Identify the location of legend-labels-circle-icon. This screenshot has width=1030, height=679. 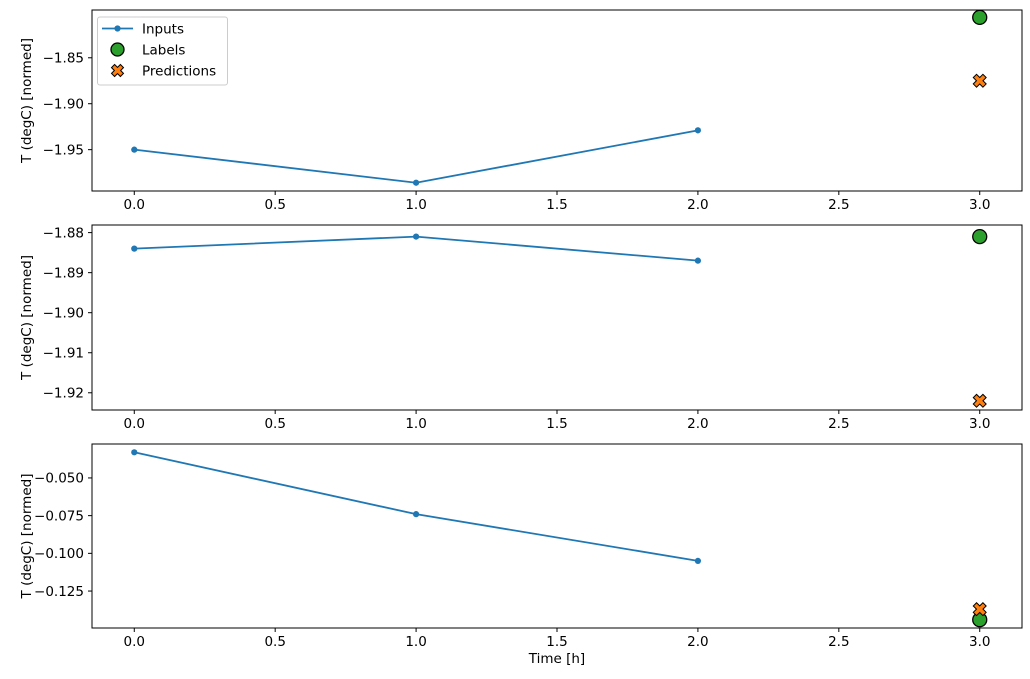
(117, 49).